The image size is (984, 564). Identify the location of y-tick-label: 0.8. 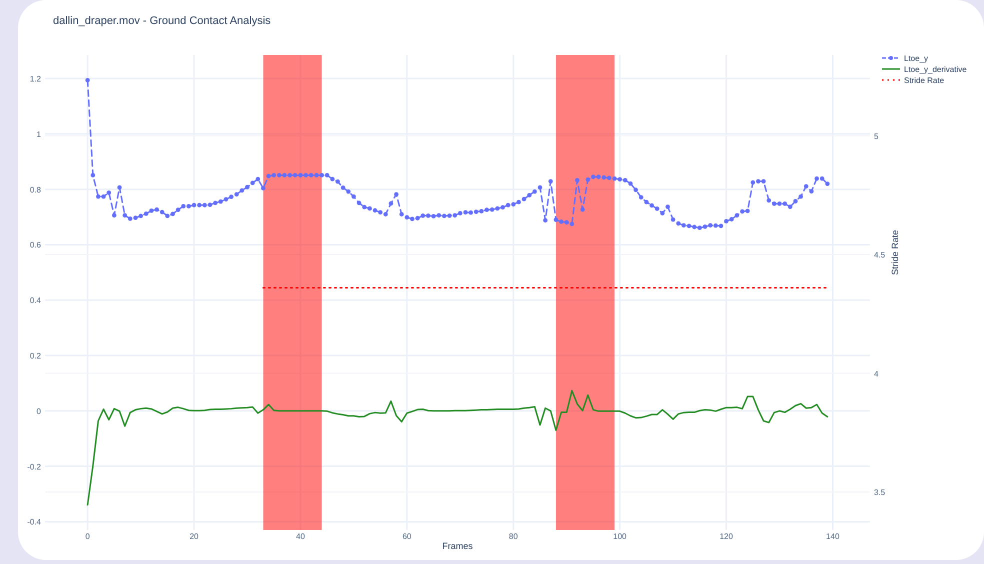
(36, 189).